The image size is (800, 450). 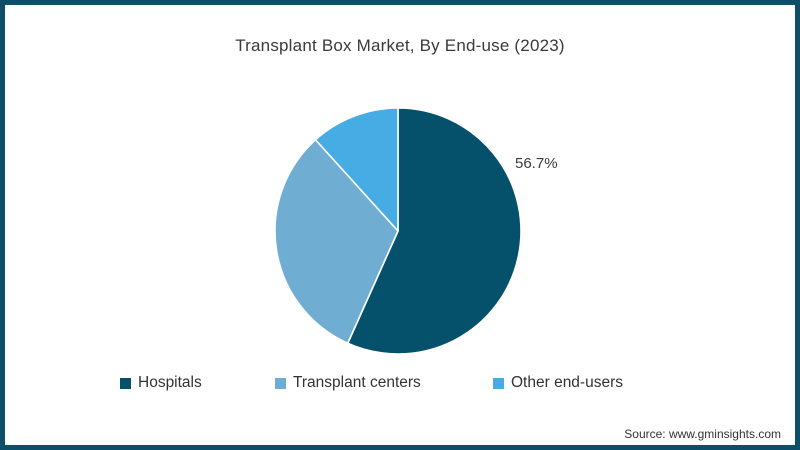 I want to click on legend-item-transplant-centers: Transplant centers, so click(x=348, y=383).